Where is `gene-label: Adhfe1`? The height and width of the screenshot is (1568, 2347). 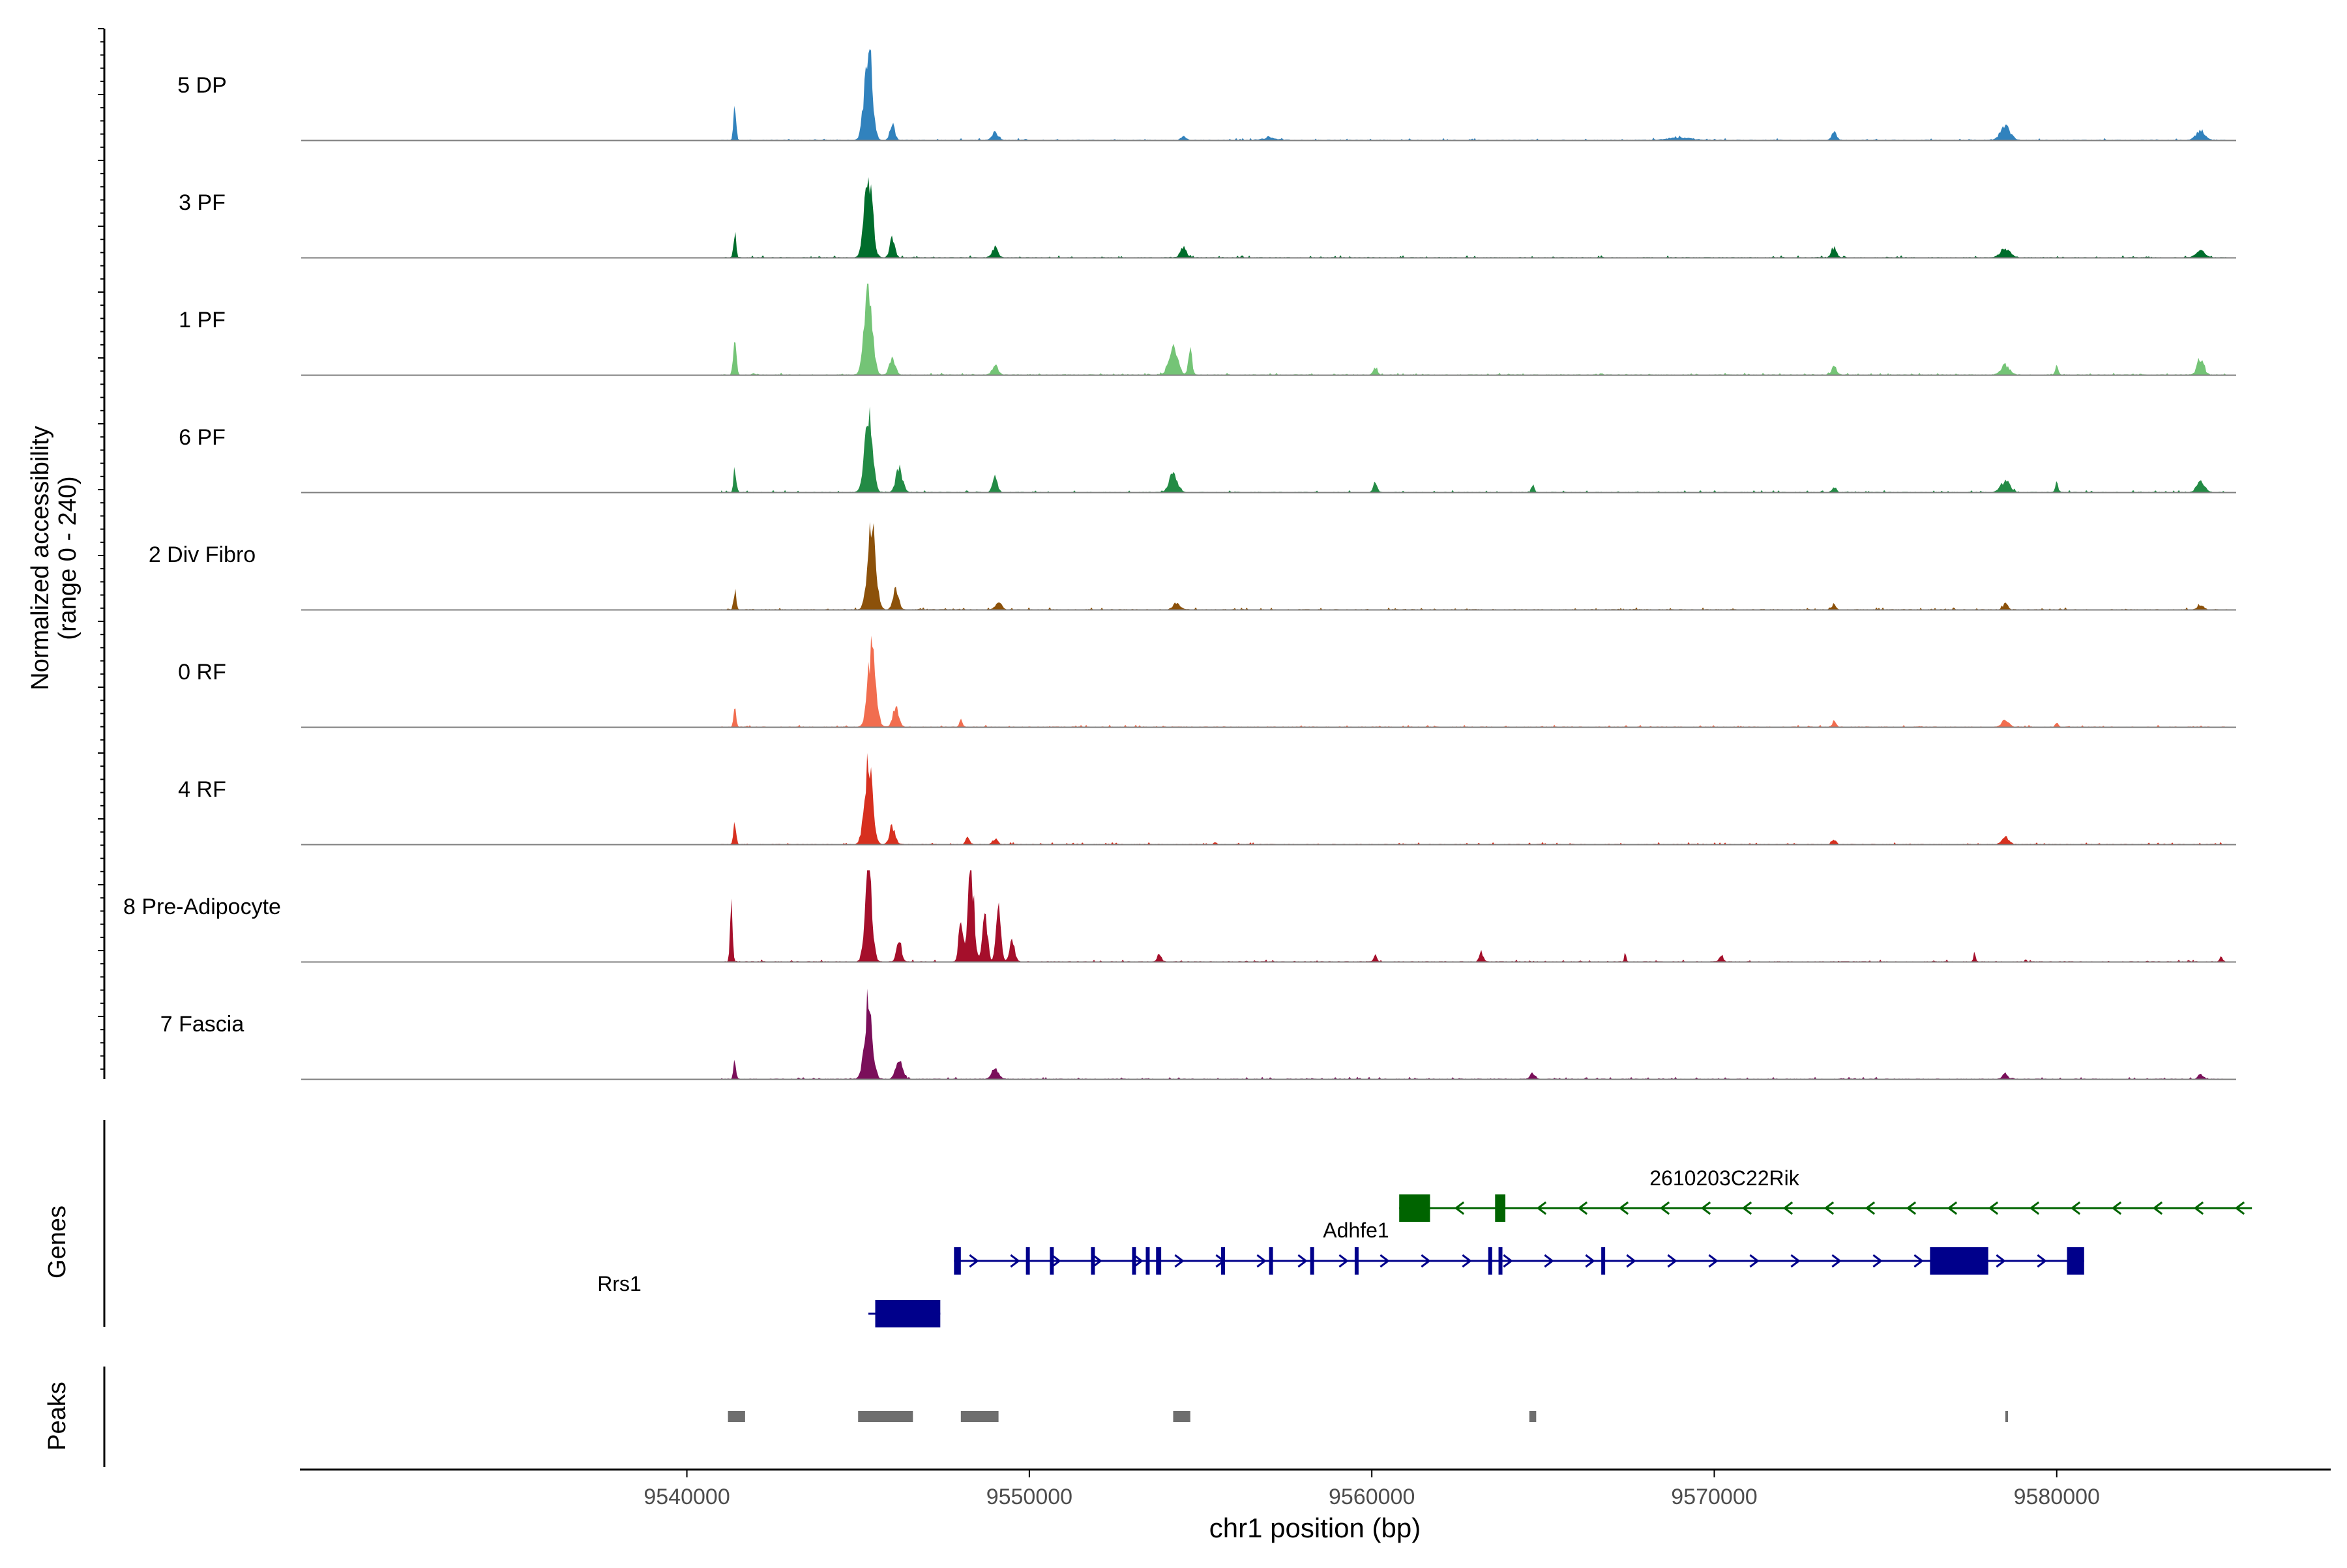
gene-label: Adhfe1 is located at coordinates (1356, 1231).